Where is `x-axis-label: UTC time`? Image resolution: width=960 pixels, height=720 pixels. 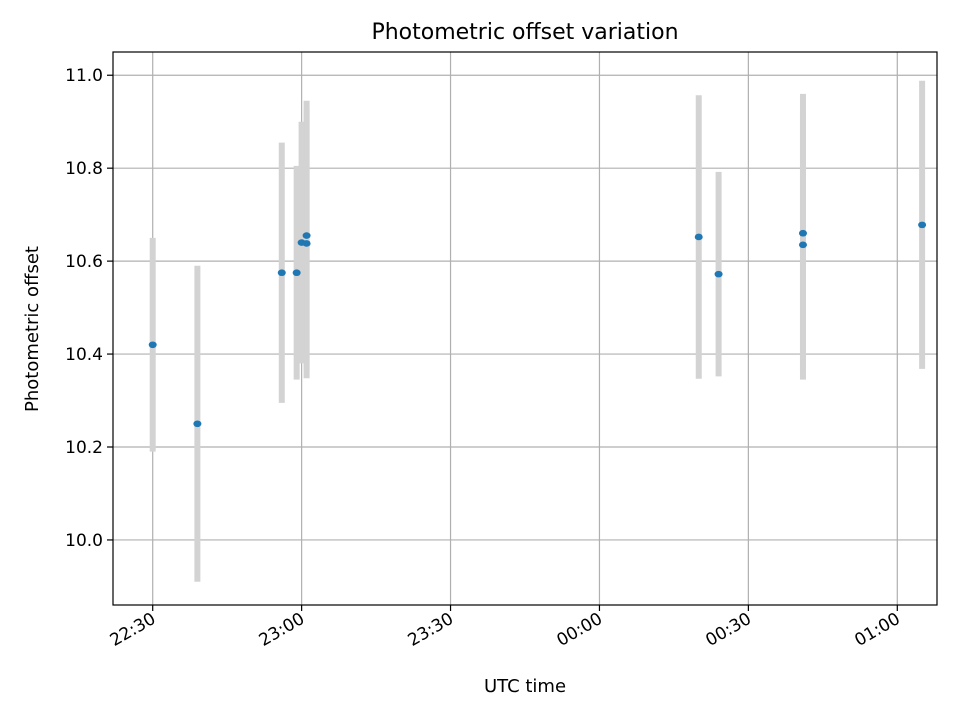 x-axis-label: UTC time is located at coordinates (525, 686).